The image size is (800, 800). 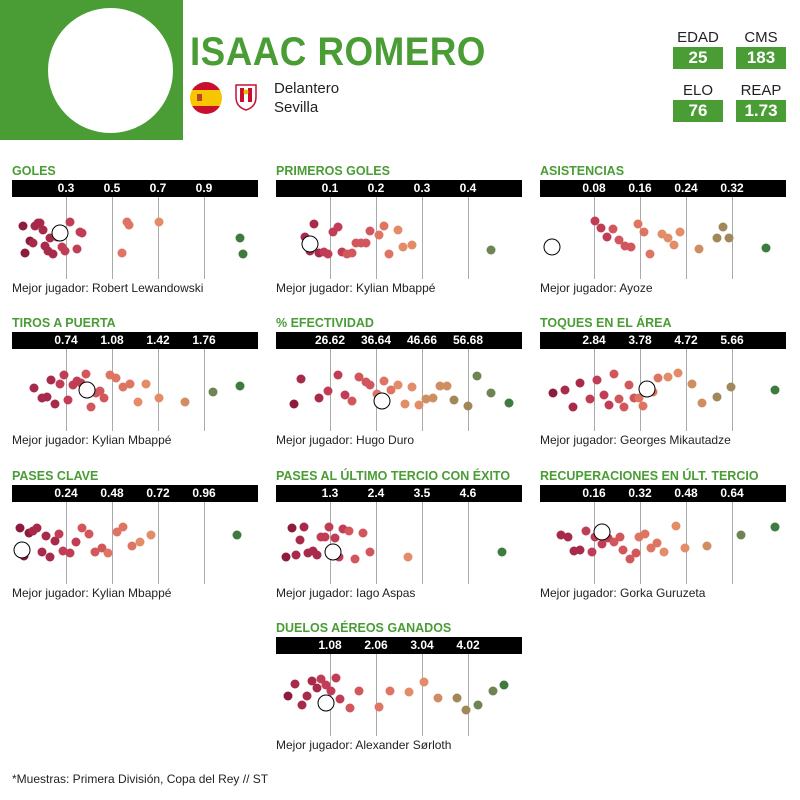 What do you see at coordinates (206, 98) in the screenshot?
I see `spain-flag-icon` at bounding box center [206, 98].